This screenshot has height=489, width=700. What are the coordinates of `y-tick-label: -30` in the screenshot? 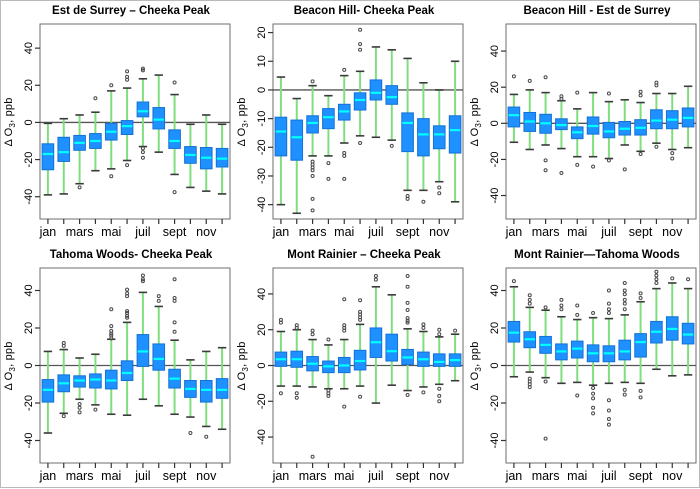 It's located at (262, 176).